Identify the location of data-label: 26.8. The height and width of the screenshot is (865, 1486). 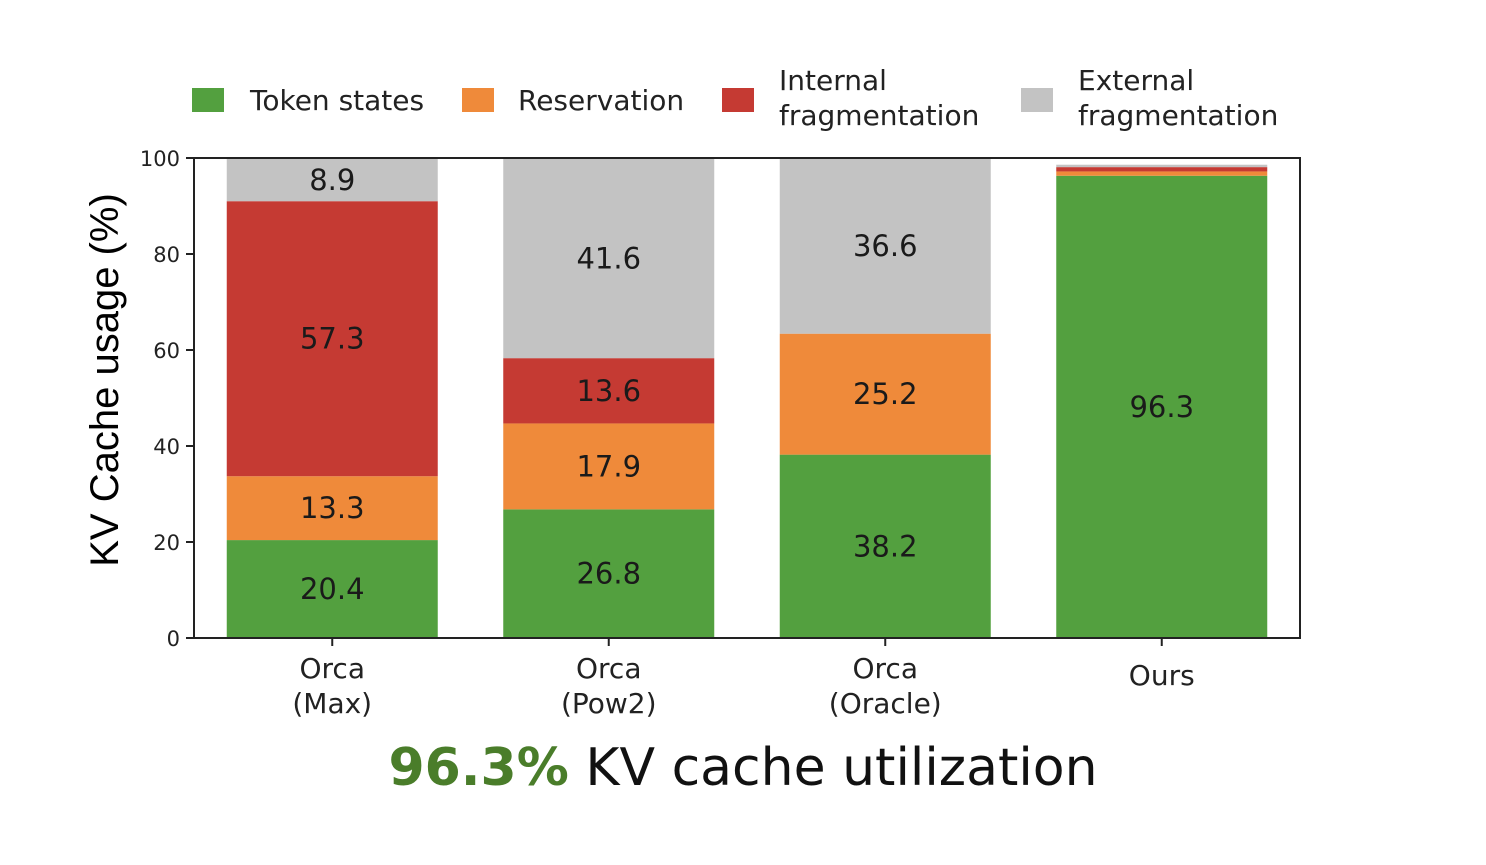
(608, 574).